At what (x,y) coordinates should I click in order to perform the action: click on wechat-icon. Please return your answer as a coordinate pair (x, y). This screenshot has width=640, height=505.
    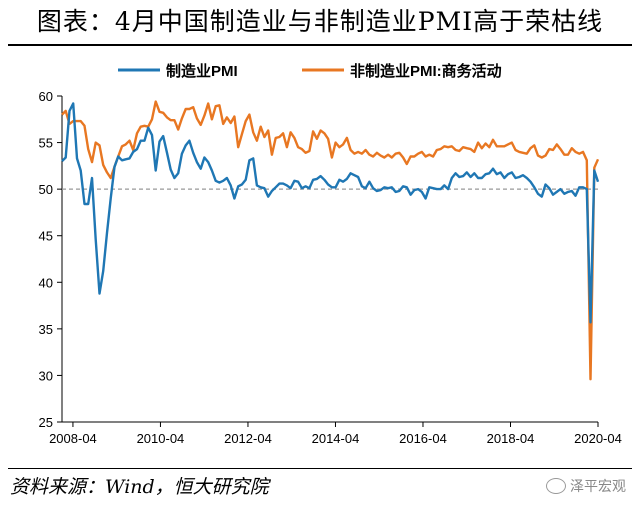
    Looking at the image, I should click on (556, 486).